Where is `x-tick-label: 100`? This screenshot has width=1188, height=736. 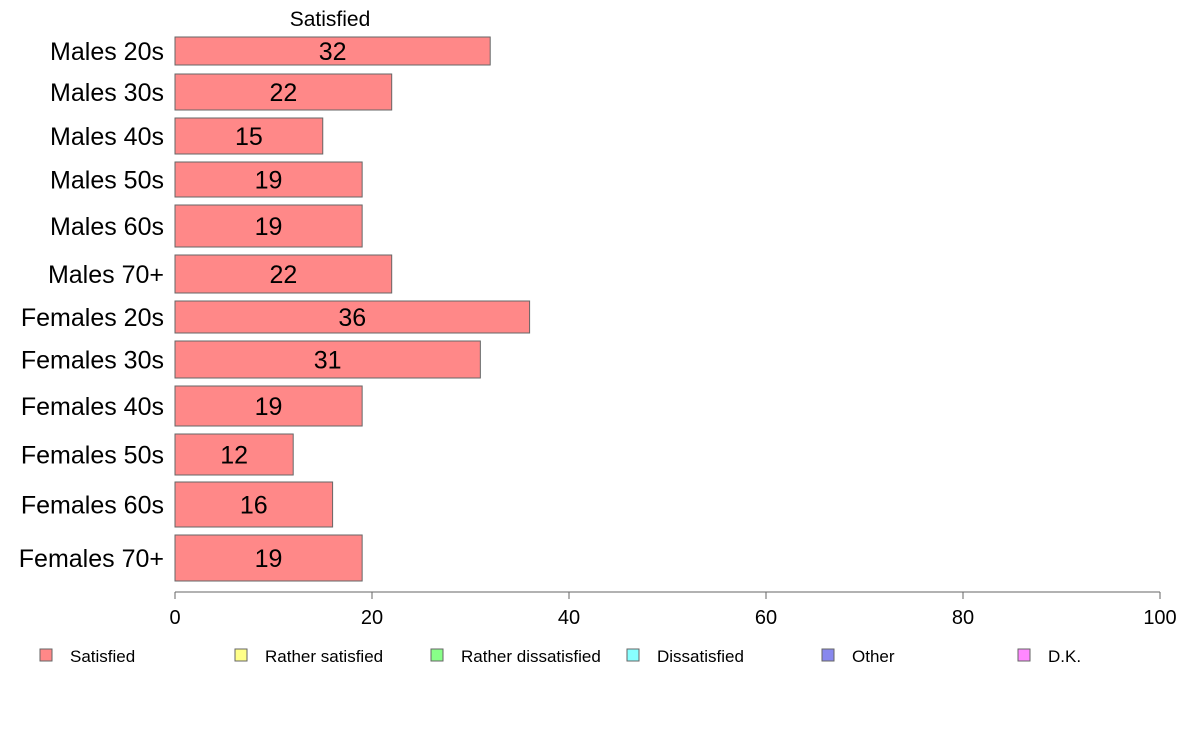 x-tick-label: 100 is located at coordinates (1159, 618).